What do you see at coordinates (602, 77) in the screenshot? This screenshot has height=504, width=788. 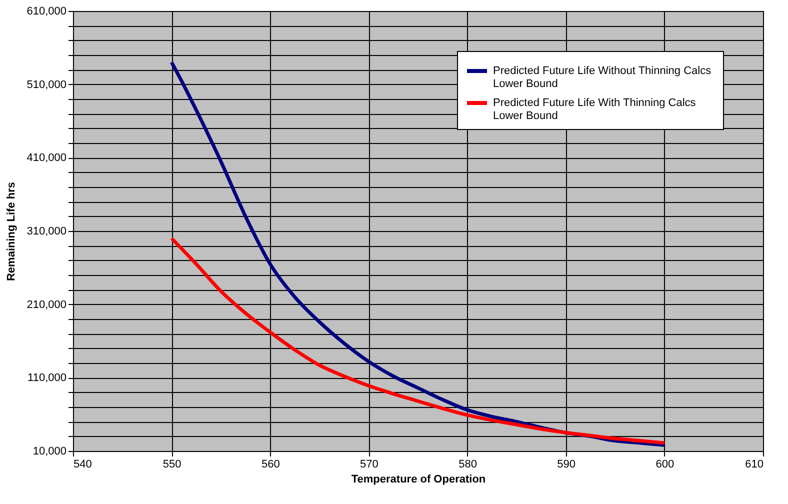 I see `legend-label: Predicted Future Life Without Thinning Calcs Lower Bound` at bounding box center [602, 77].